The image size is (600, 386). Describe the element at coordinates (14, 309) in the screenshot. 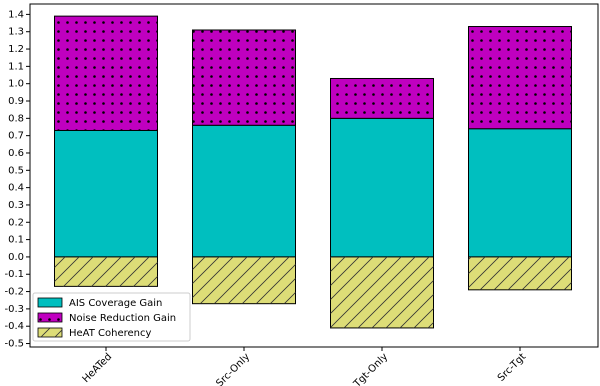

I see `y-tick-label: -0.3` at that location.